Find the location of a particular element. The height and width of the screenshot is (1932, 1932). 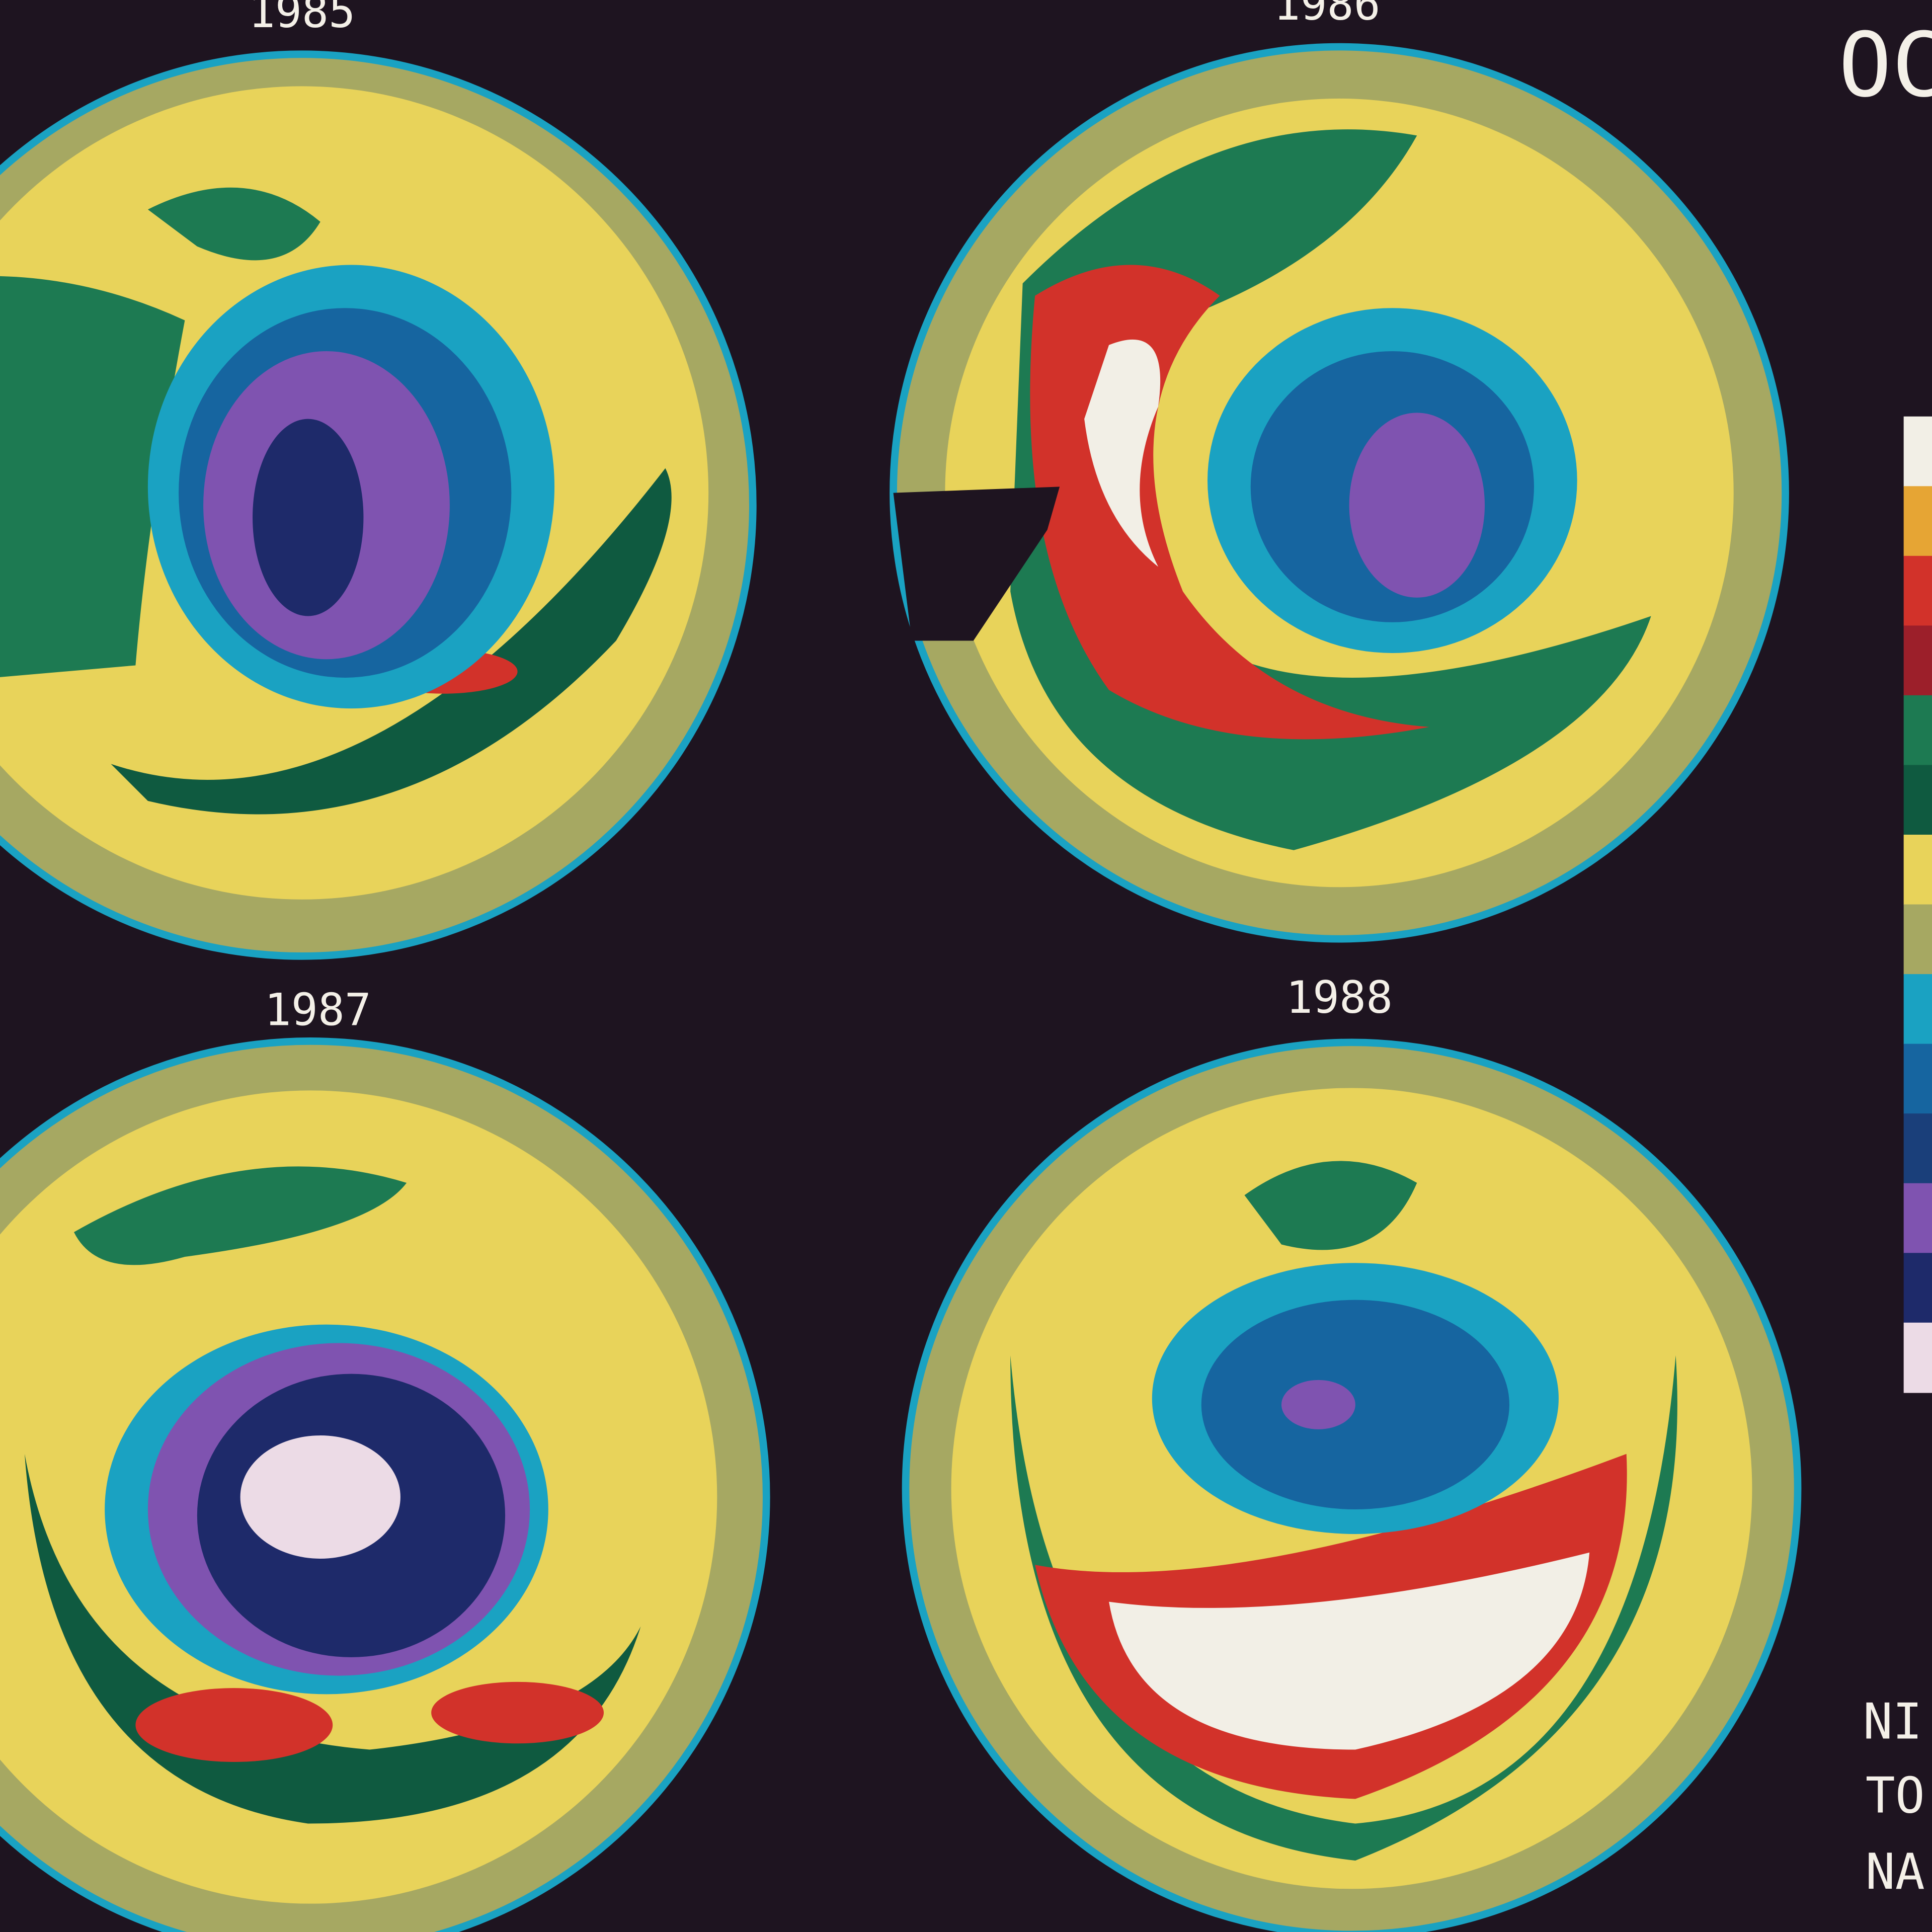

panel-label: 1987 is located at coordinates (318, 1009).